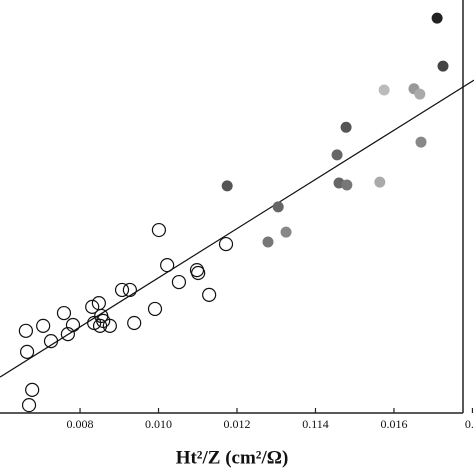  Describe the element at coordinates (237, 424) in the screenshot. I see `x-tick-label: 0.012` at that location.